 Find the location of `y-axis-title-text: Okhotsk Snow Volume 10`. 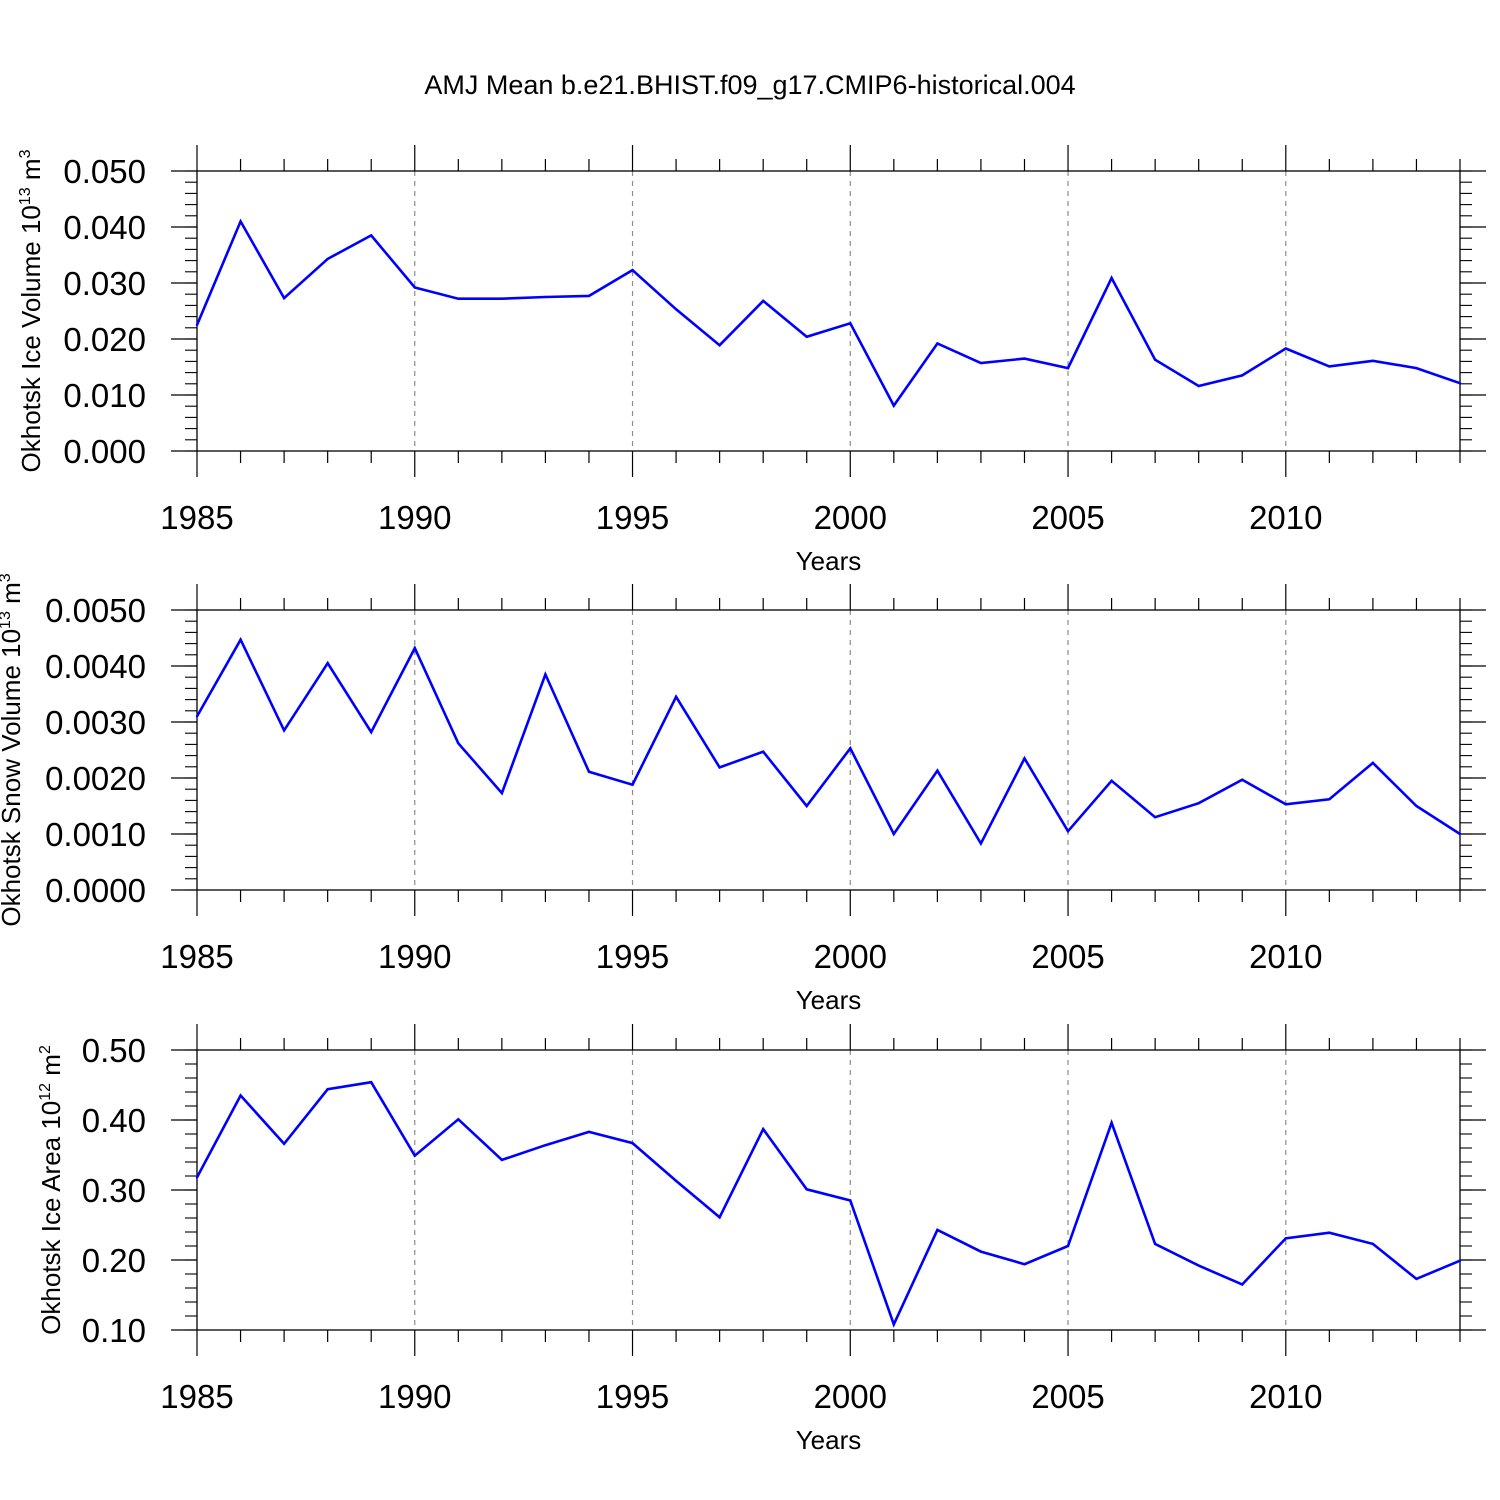

y-axis-title-text: Okhotsk Snow Volume 10 is located at coordinates (13, 778).